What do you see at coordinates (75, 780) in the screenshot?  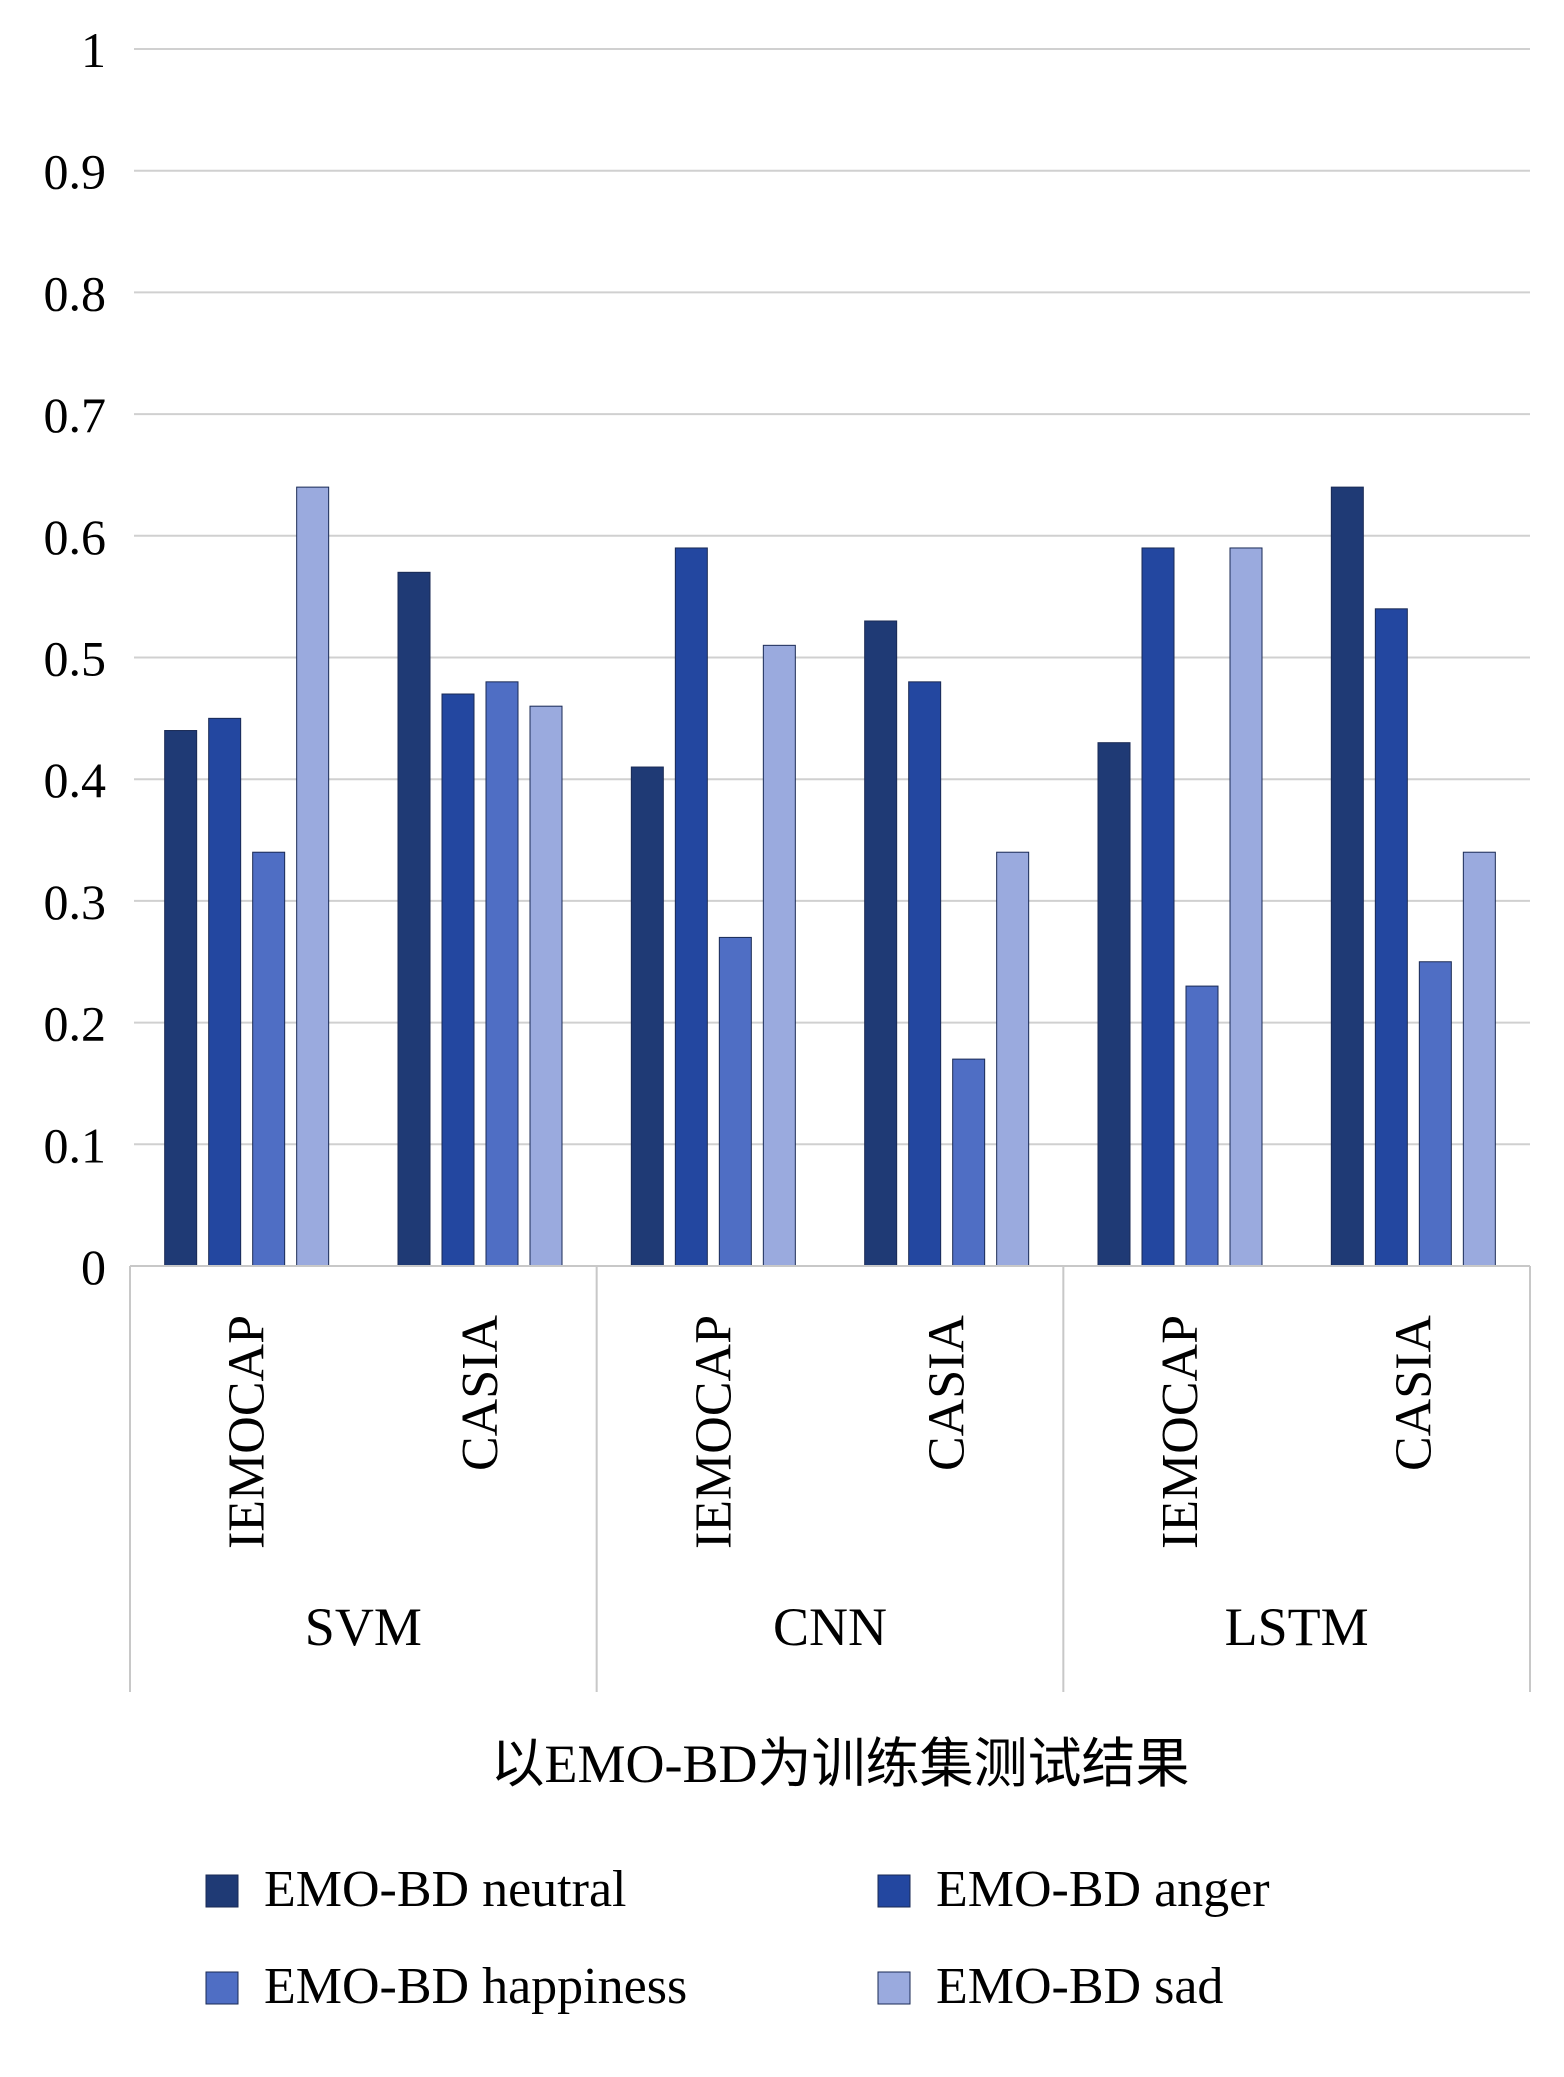 I see `y-tick-label: 0.4` at bounding box center [75, 780].